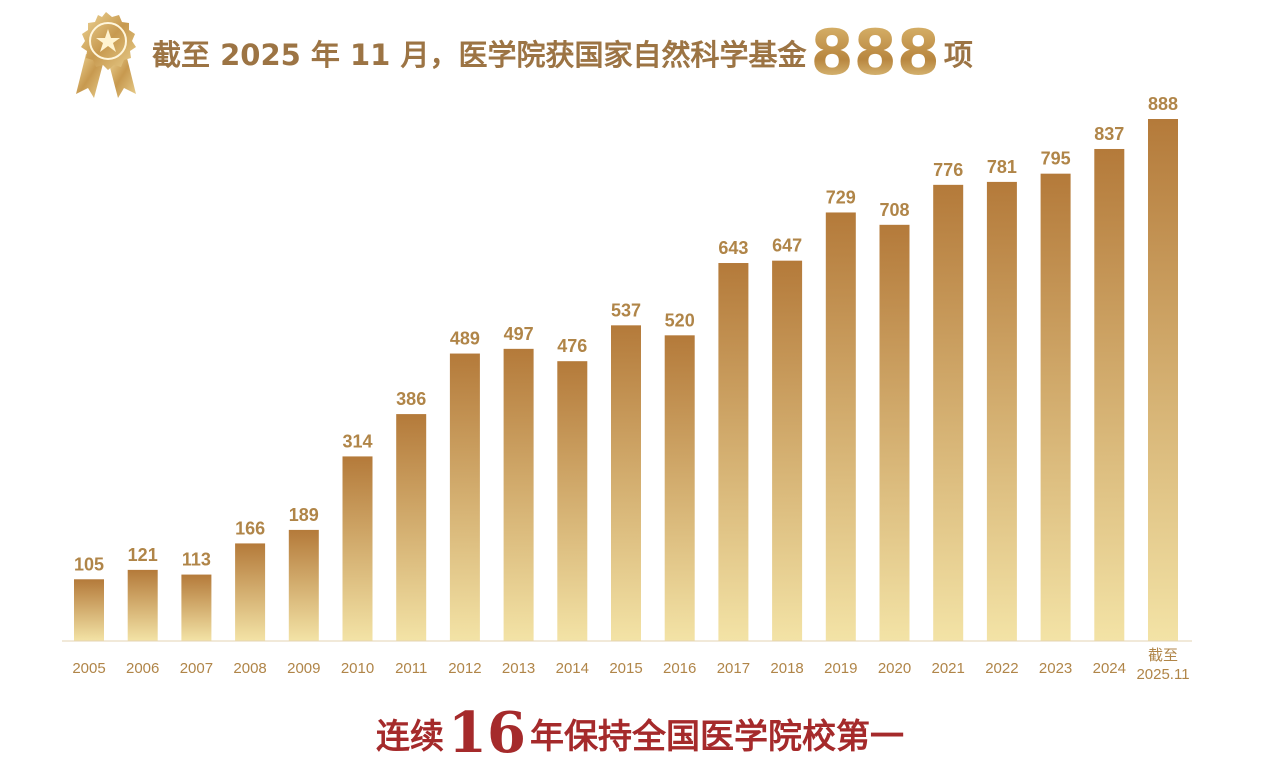  What do you see at coordinates (733, 668) in the screenshot?
I see `x-tick-label: 2017` at bounding box center [733, 668].